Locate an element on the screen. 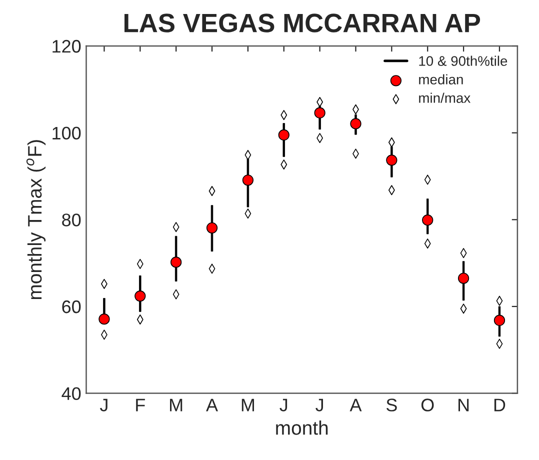 Image resolution: width=539 pixels, height=460 pixels. y-tick-label: 40 is located at coordinates (71, 393).